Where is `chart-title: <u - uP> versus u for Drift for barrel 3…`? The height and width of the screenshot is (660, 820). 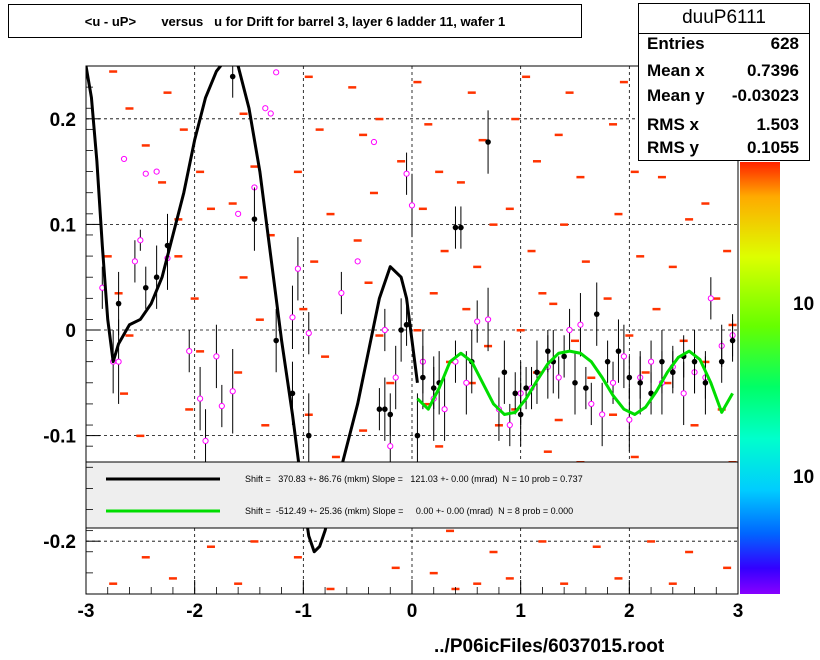 chart-title: <u - uP> versus u for Drift for barrel 3… is located at coordinates (295, 21).